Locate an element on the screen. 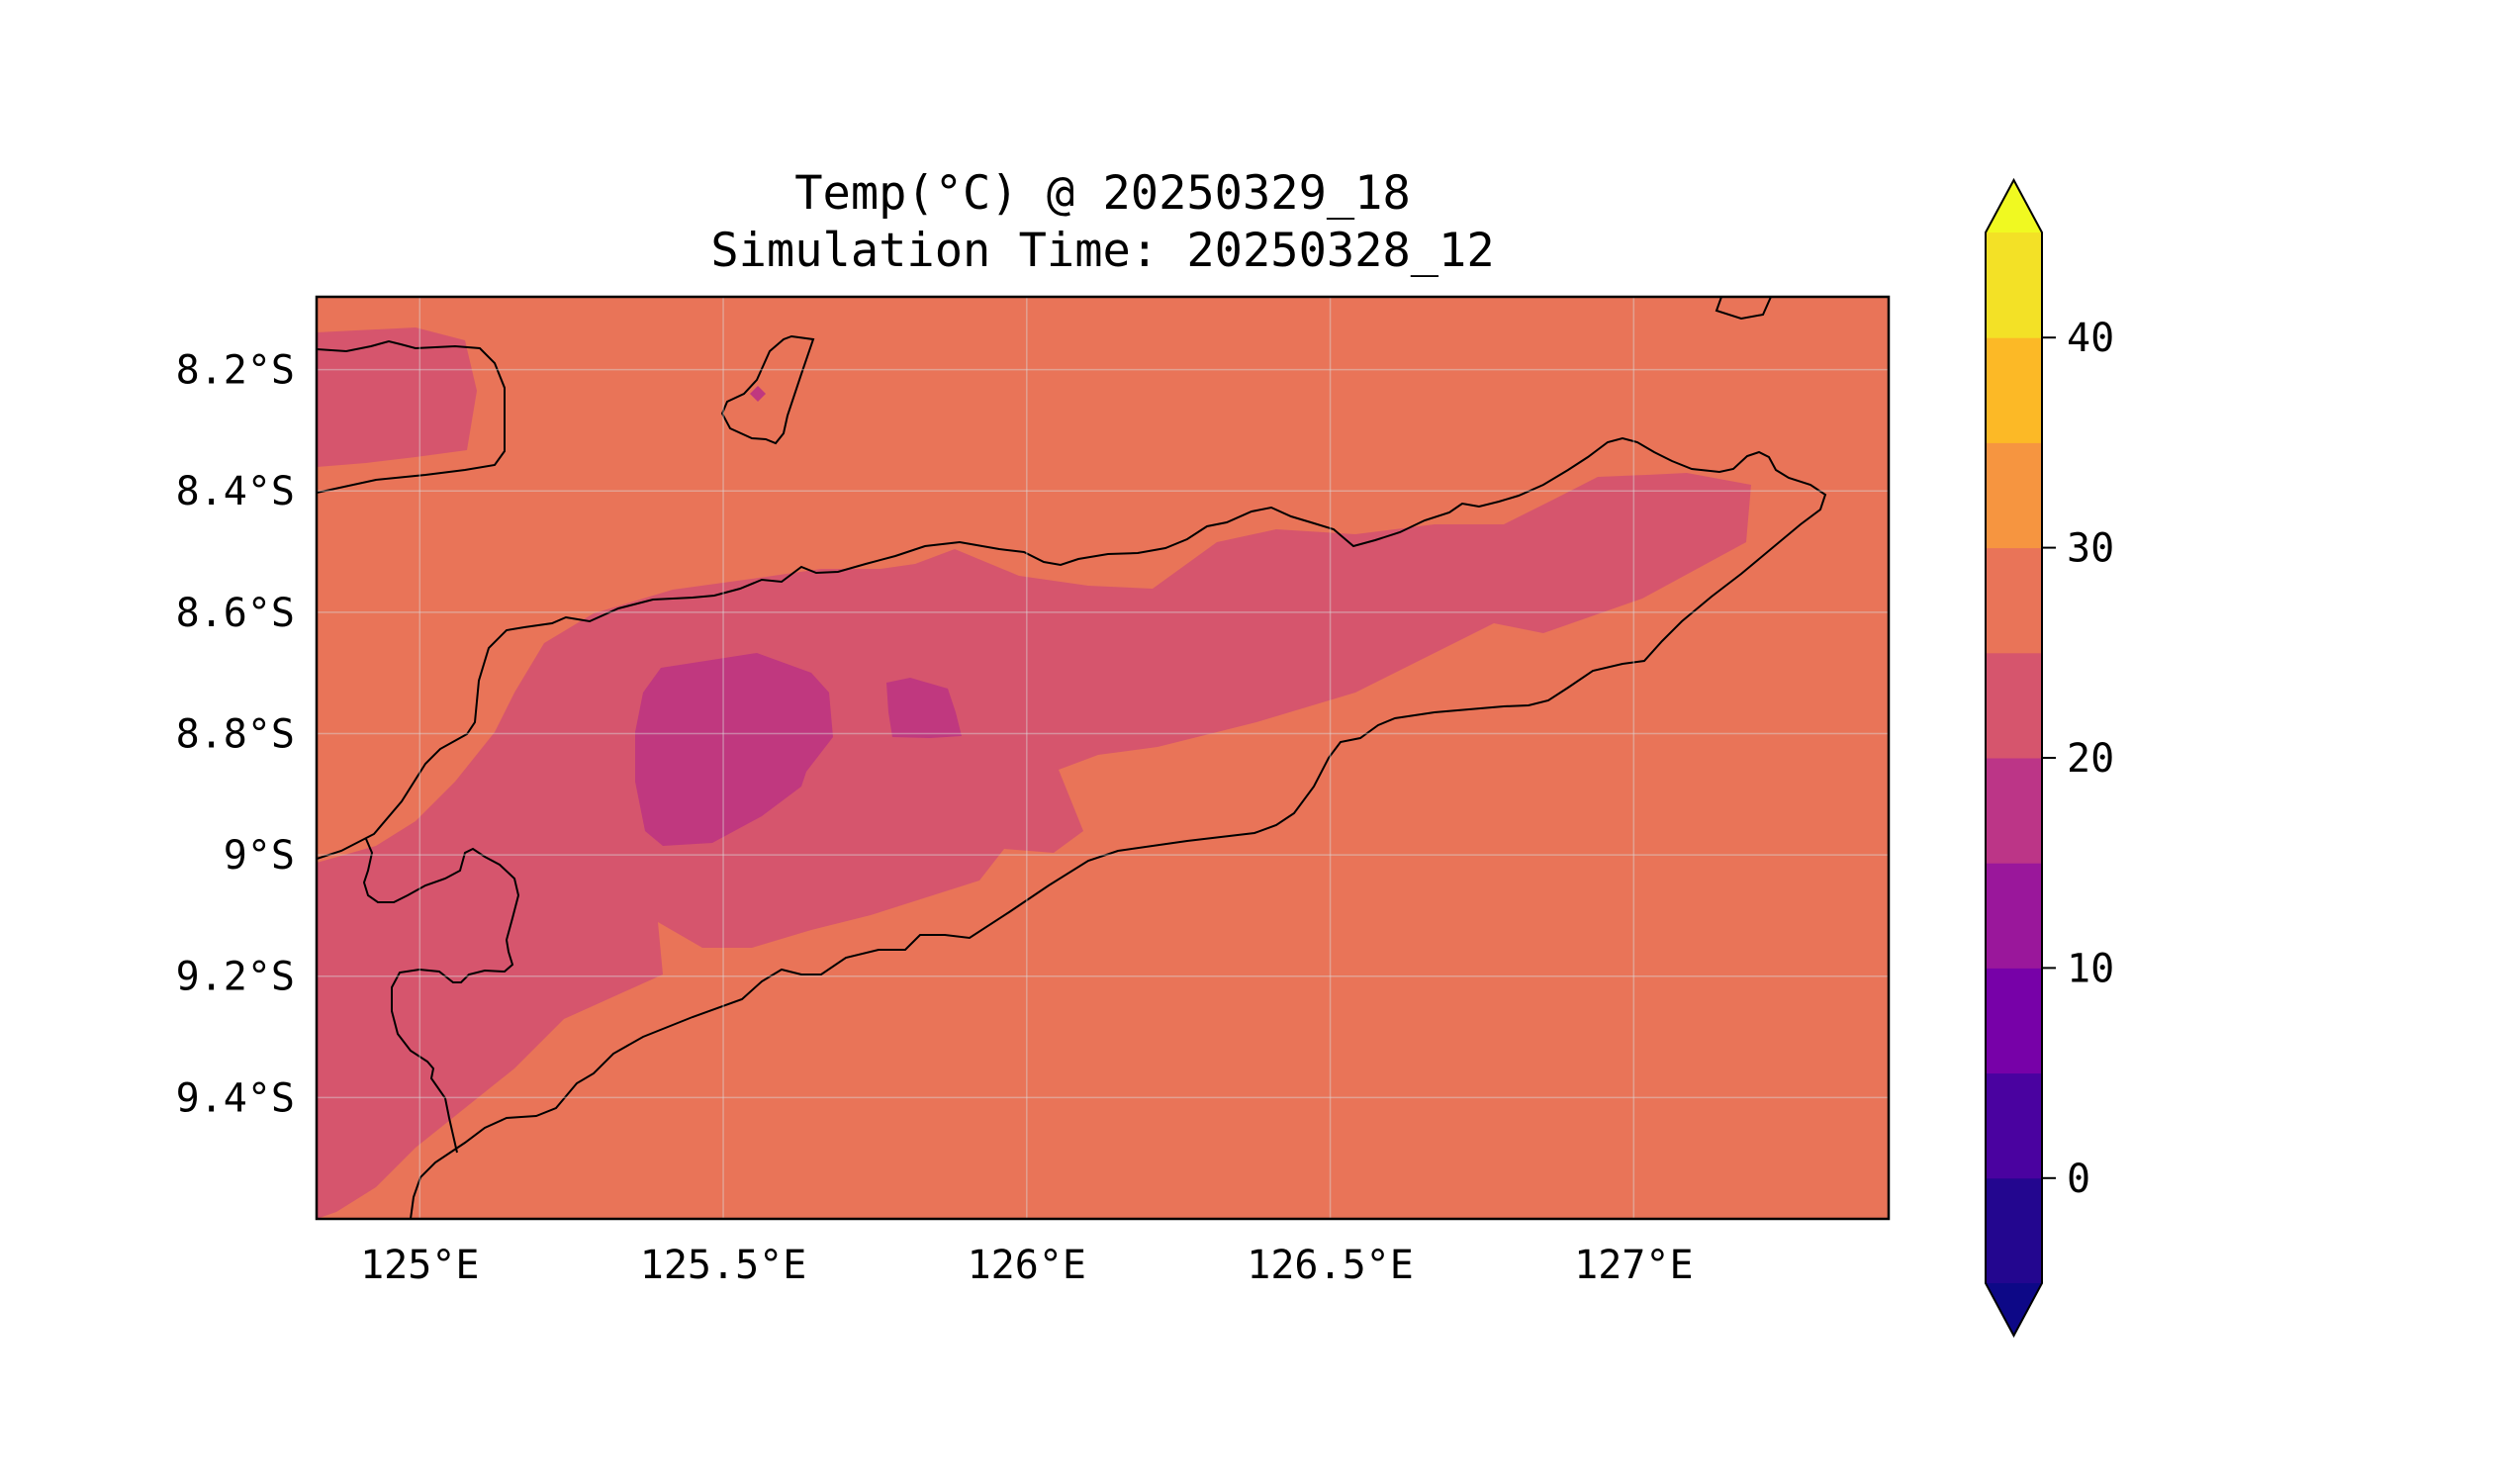 The image size is (2504, 1484). coastline-west-peninsula is located at coordinates (441, 996).